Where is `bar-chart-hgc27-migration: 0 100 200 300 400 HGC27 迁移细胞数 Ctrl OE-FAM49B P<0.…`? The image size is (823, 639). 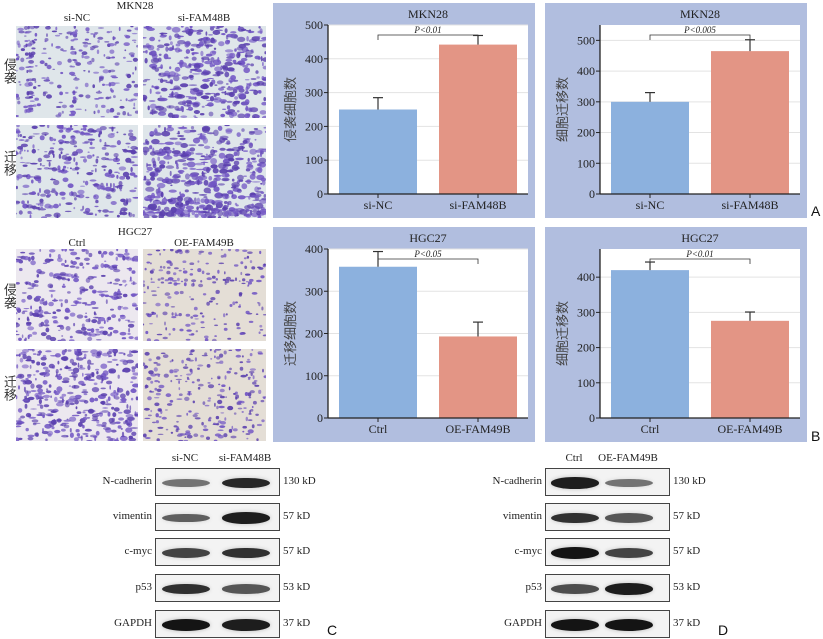
bar-chart-hgc27-migration: 0 100 200 300 400 HGC27 迁移细胞数 Ctrl OE-FAM49B P<0.… is located at coordinates (404, 334).